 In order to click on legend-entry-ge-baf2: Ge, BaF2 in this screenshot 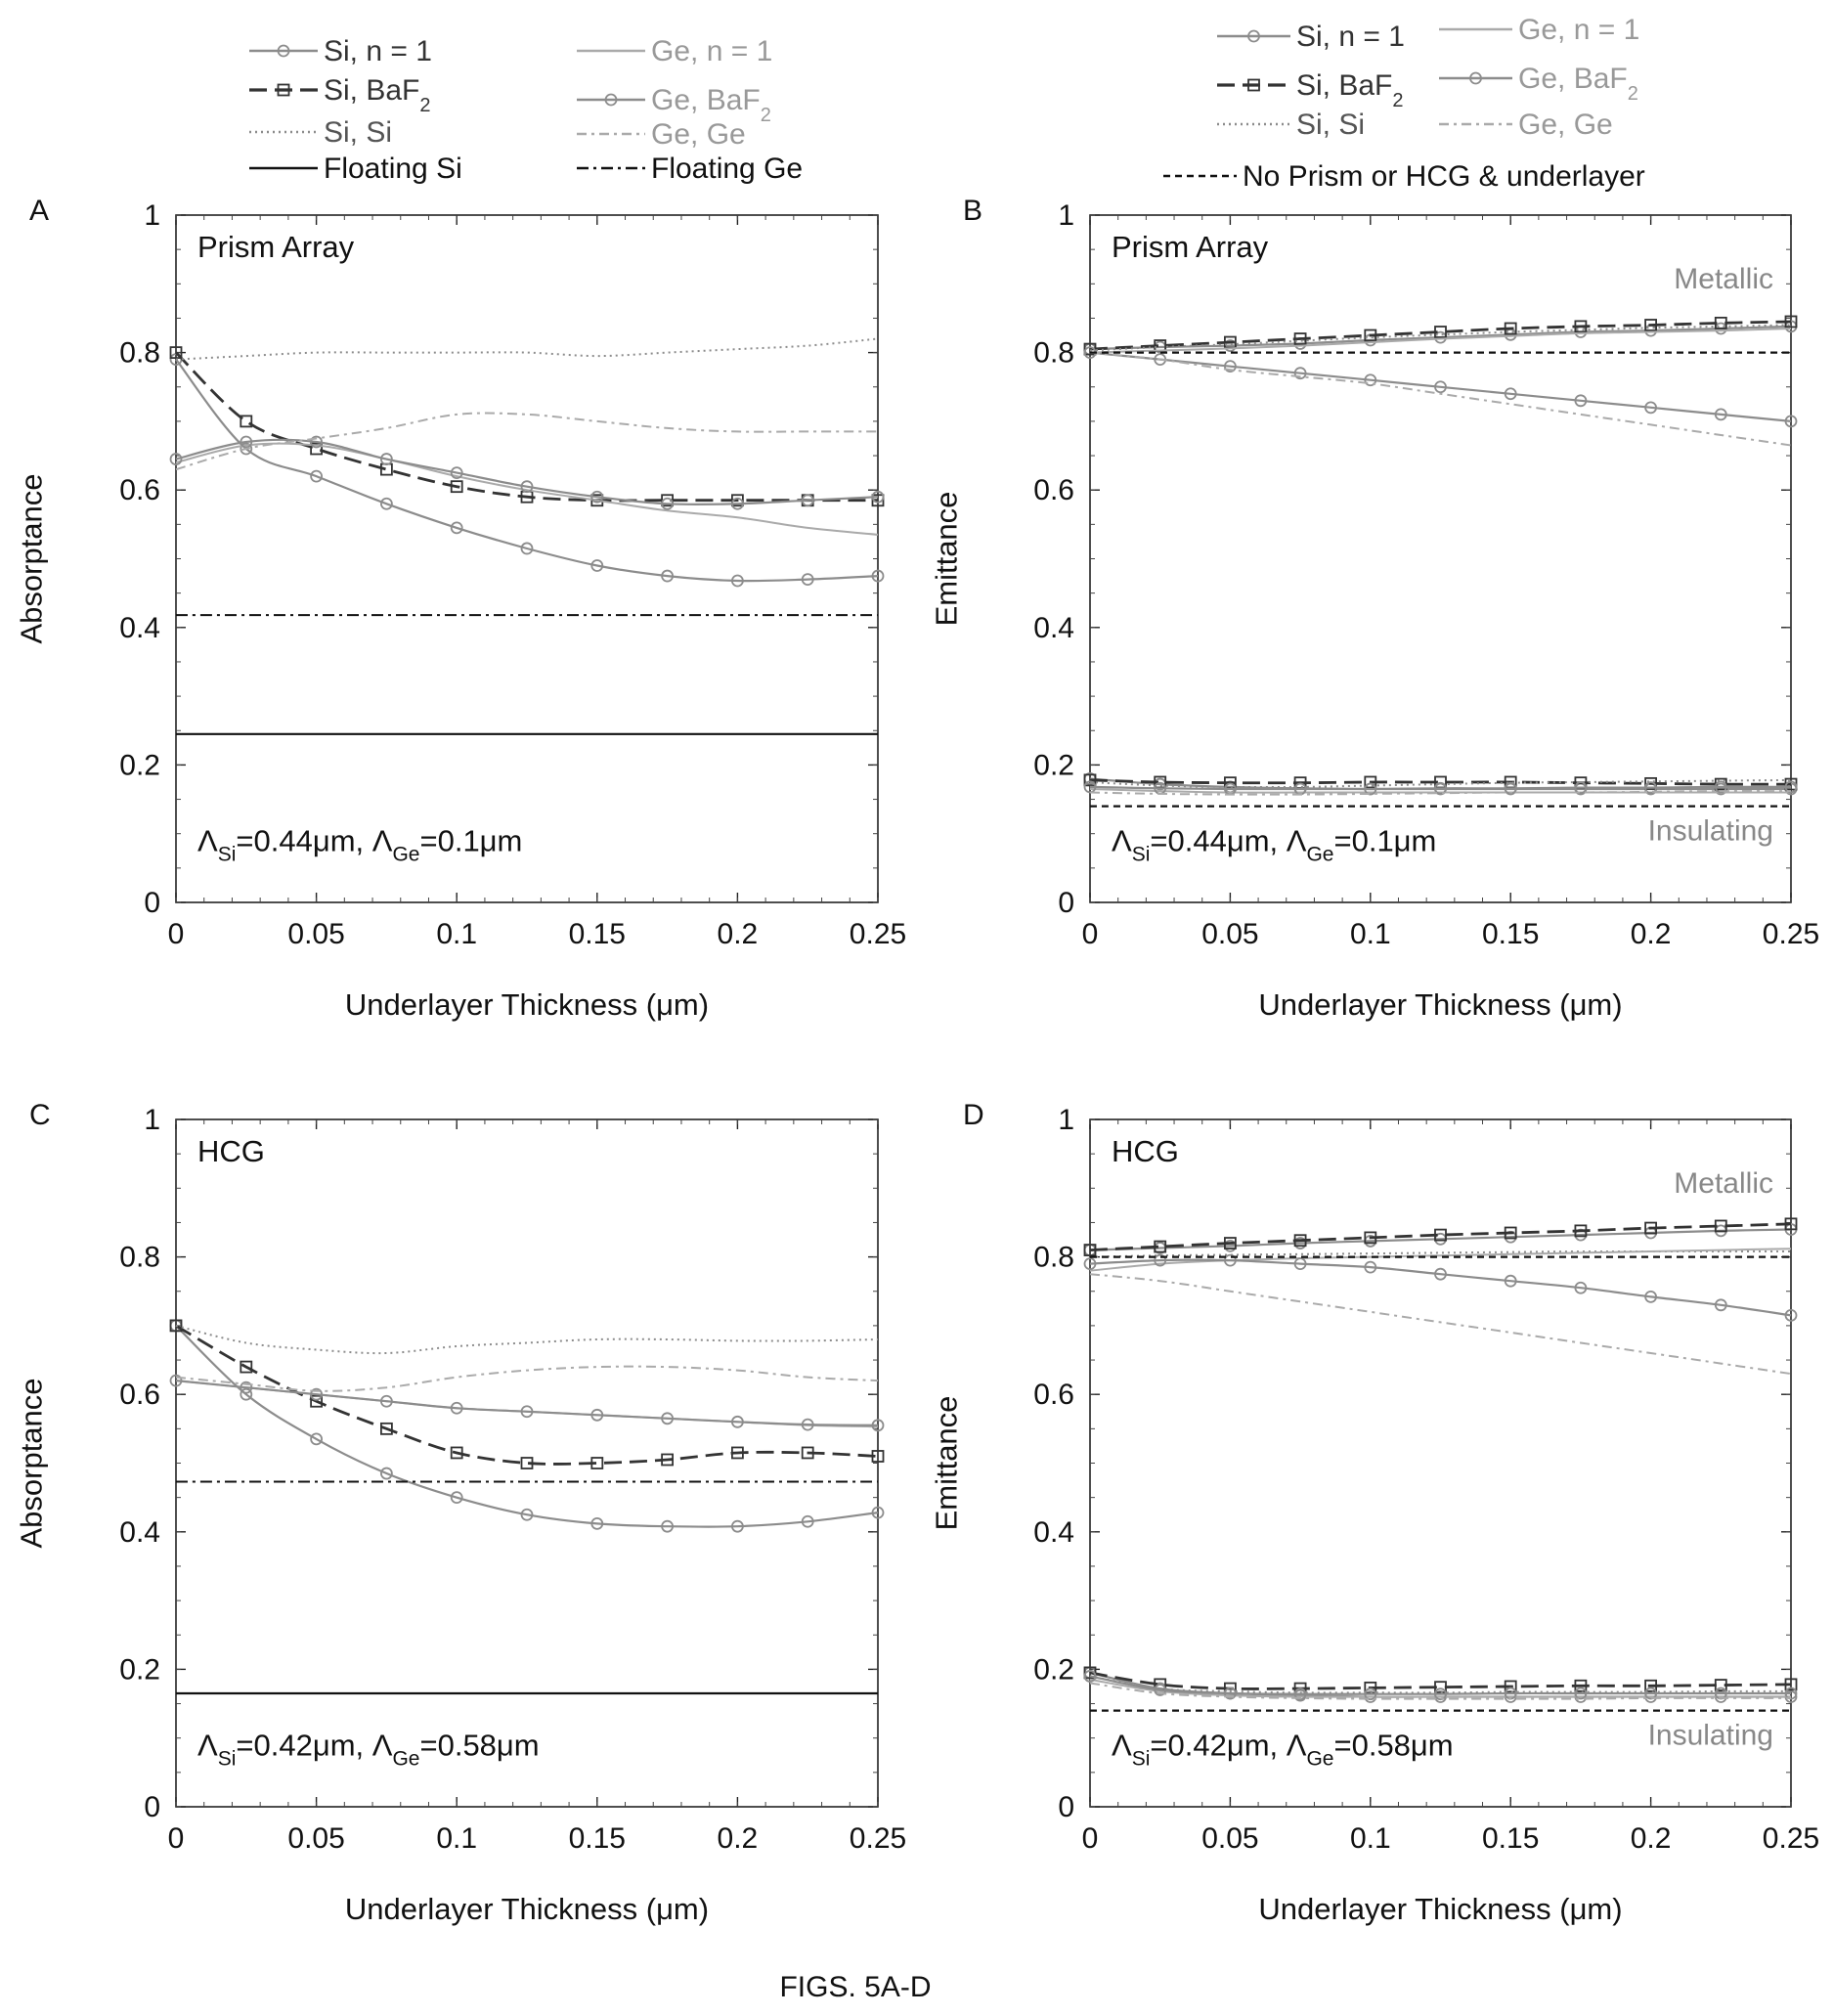, I will do `click(1538, 84)`.